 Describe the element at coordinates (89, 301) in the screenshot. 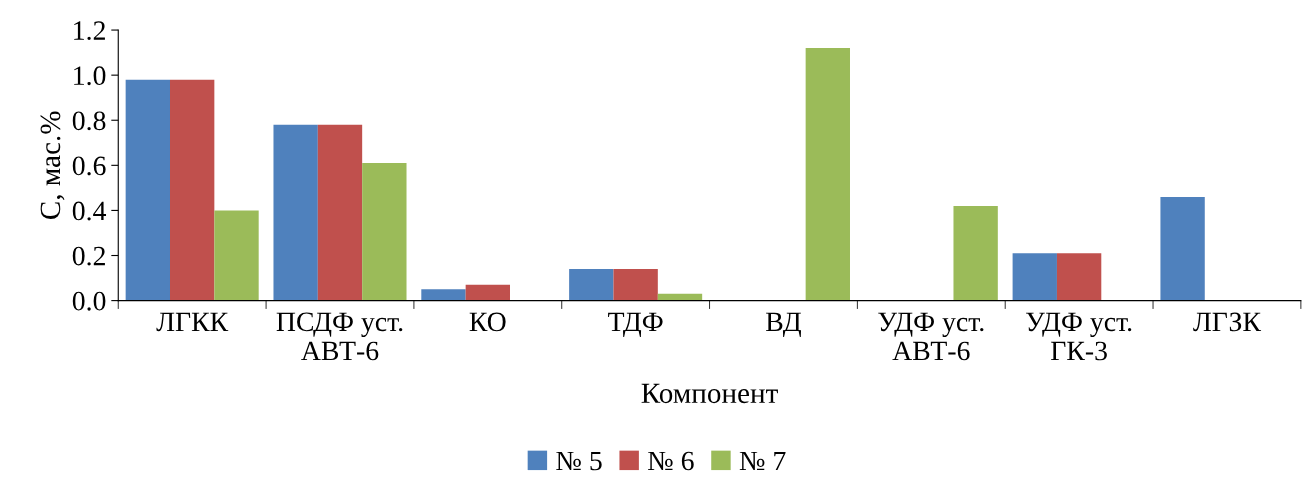

I see `y-tick-label: 0.0` at that location.